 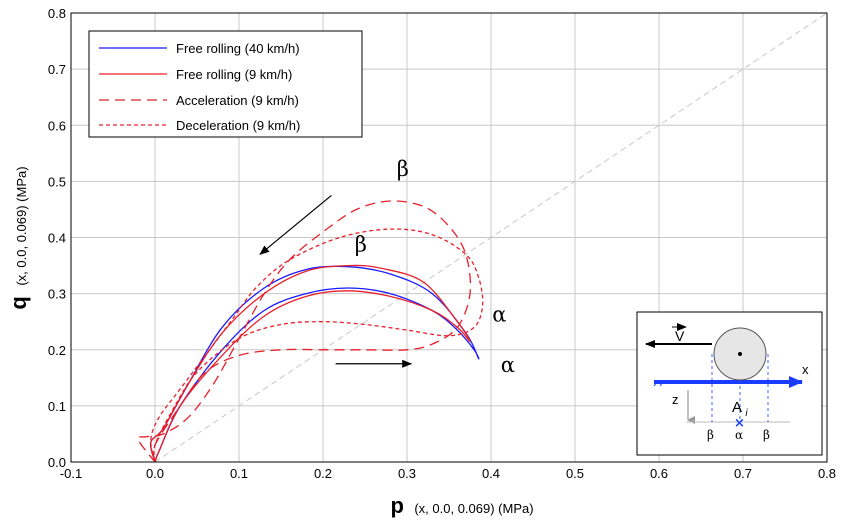 I want to click on inset-point-marker: ×, so click(x=739, y=423).